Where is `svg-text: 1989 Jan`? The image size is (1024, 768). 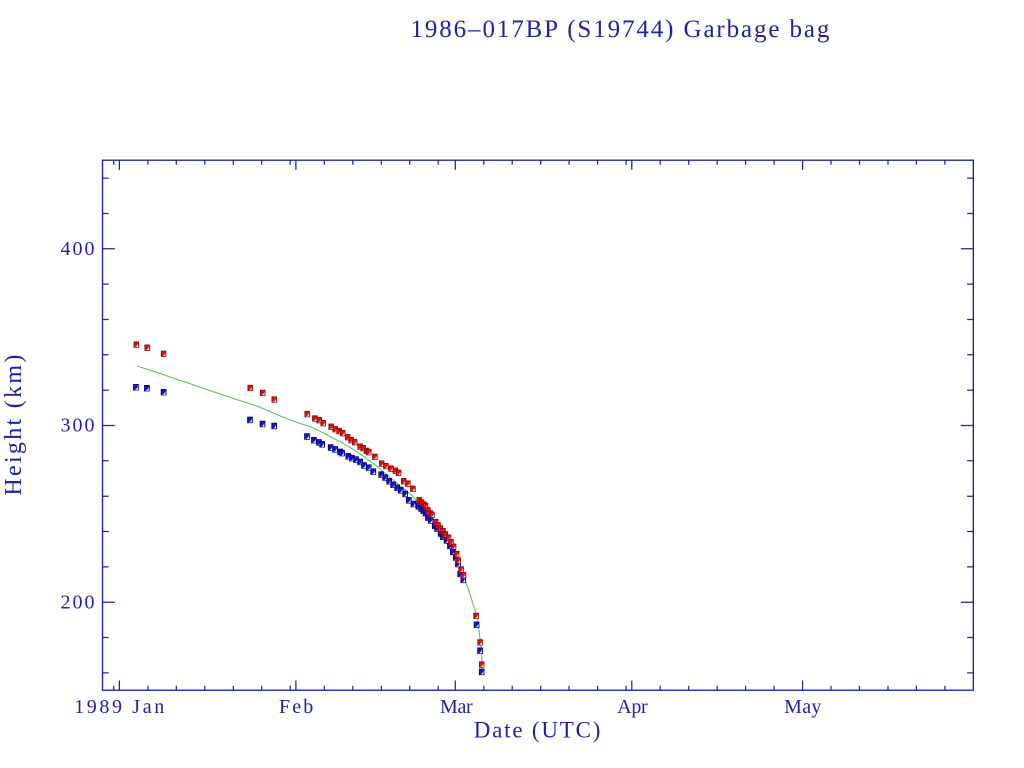
svg-text: 1989 Jan is located at coordinates (120, 707).